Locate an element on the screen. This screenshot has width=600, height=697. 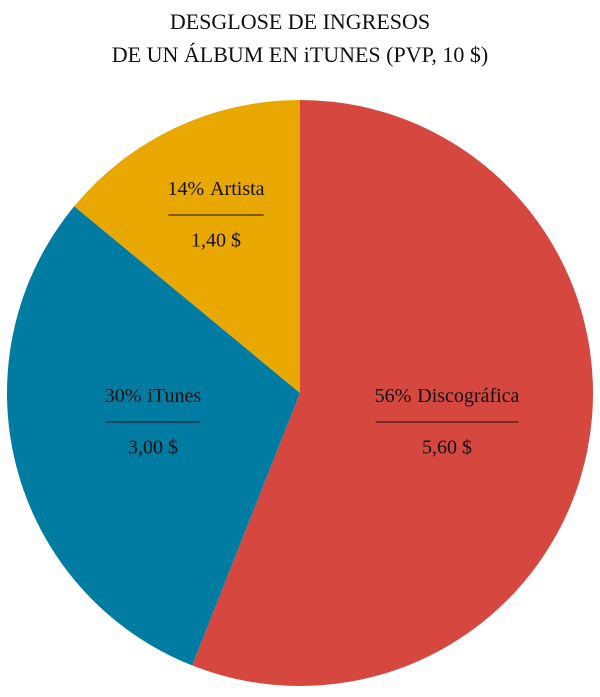
chart-title: DE UN ÁLBUM EN iTUNES (PVP, 10 $) is located at coordinates (300, 54).